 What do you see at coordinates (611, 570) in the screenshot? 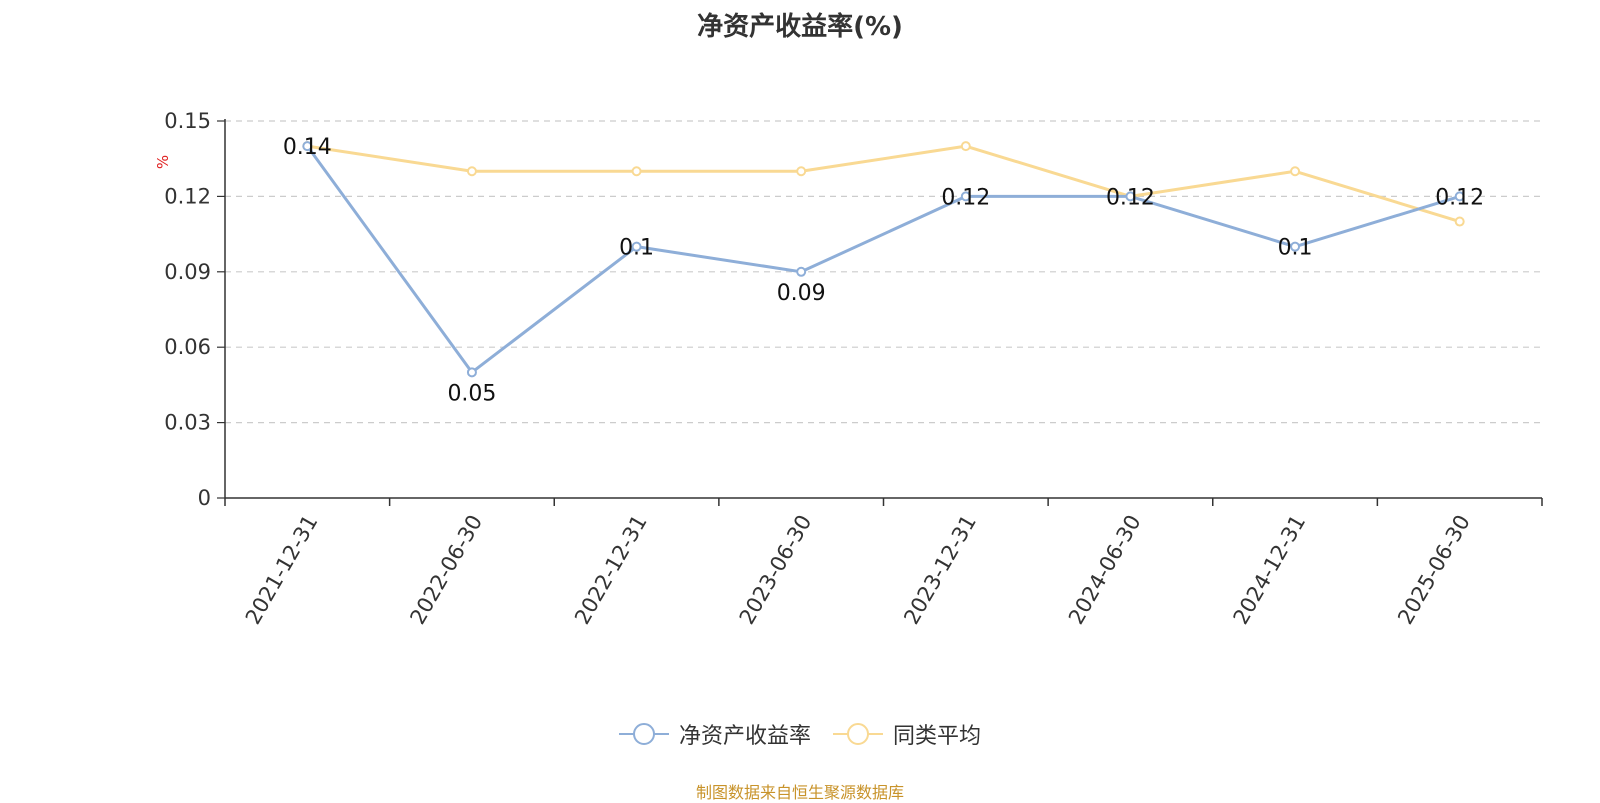
I see `x-tick-label: 2022-12-31` at bounding box center [611, 570].